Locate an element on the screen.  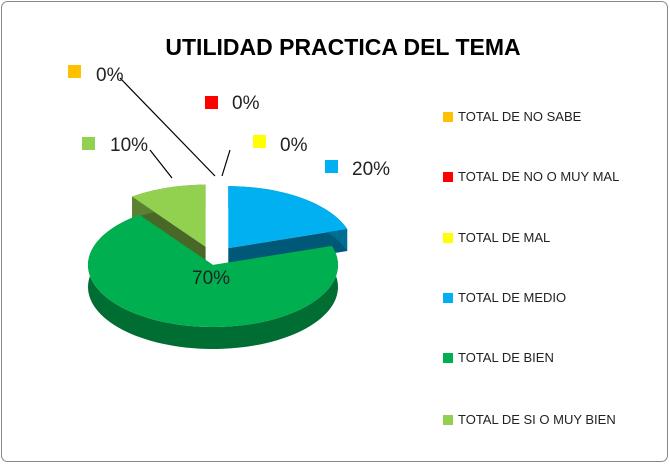
chart-title: UTILIDAD PRACTICA DEL TEMA is located at coordinates (342, 47).